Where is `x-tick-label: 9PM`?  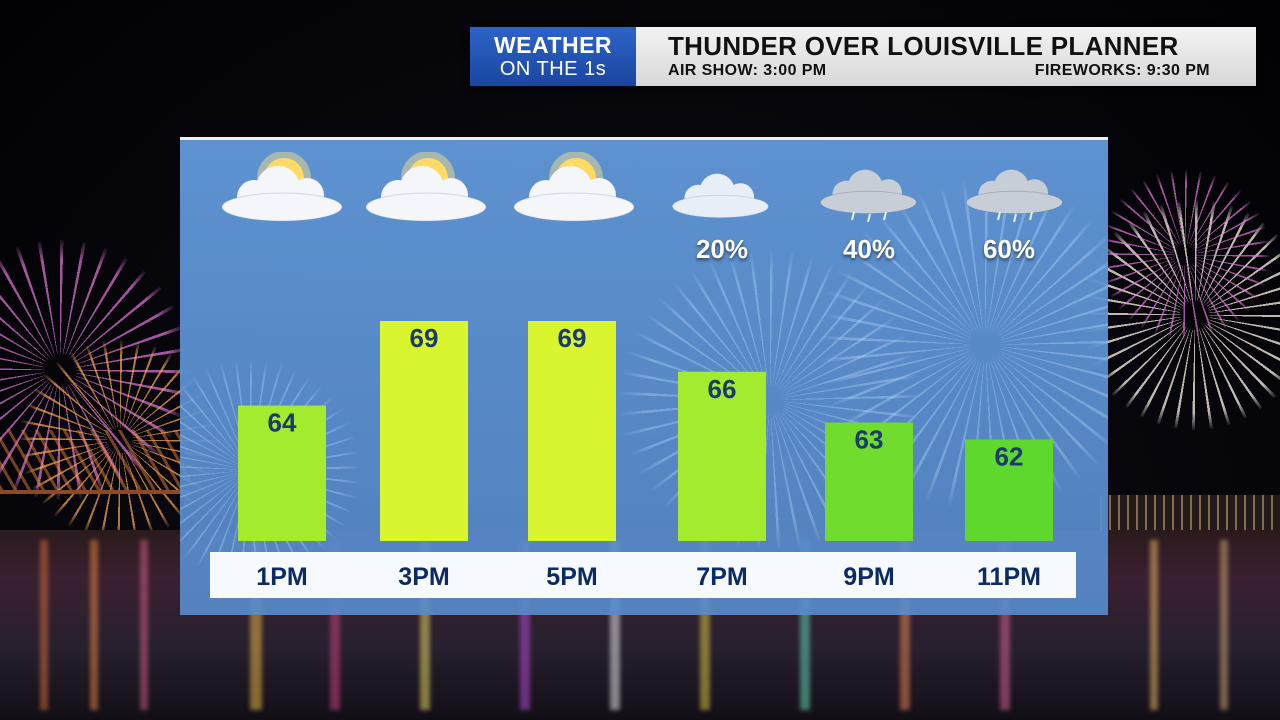
x-tick-label: 9PM is located at coordinates (869, 577).